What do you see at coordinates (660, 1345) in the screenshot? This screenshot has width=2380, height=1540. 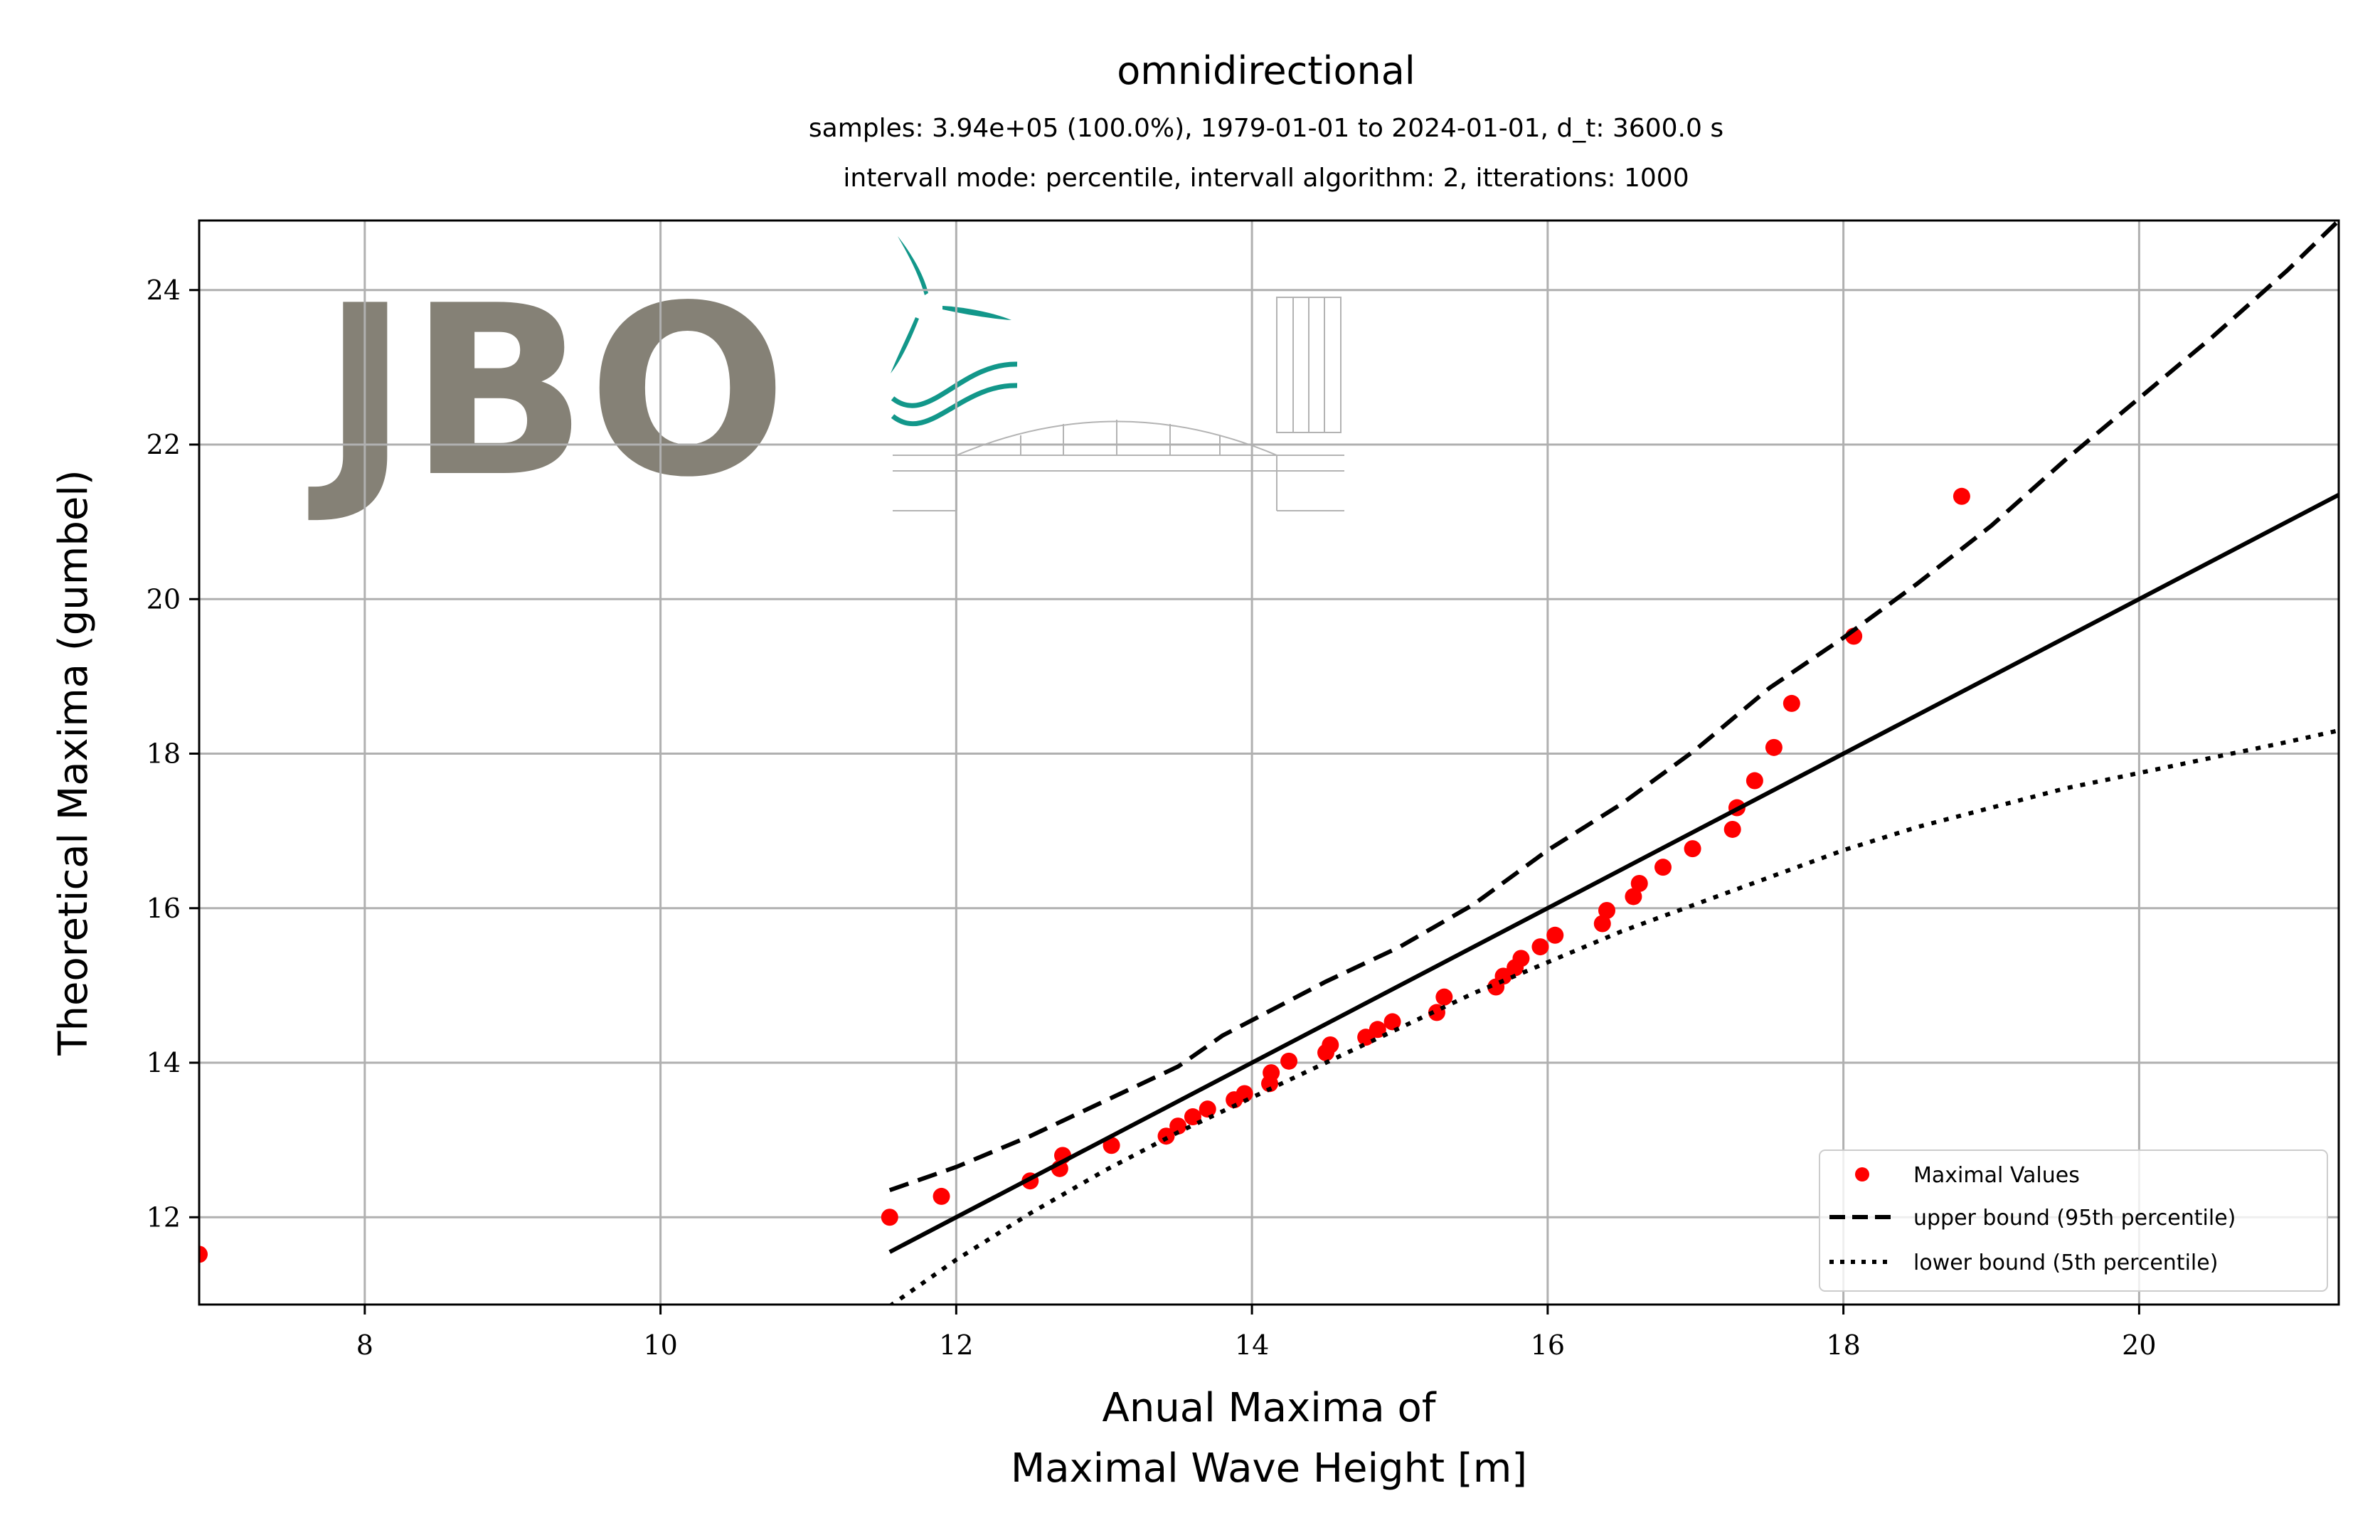 I see `x-tick-label: 10` at bounding box center [660, 1345].